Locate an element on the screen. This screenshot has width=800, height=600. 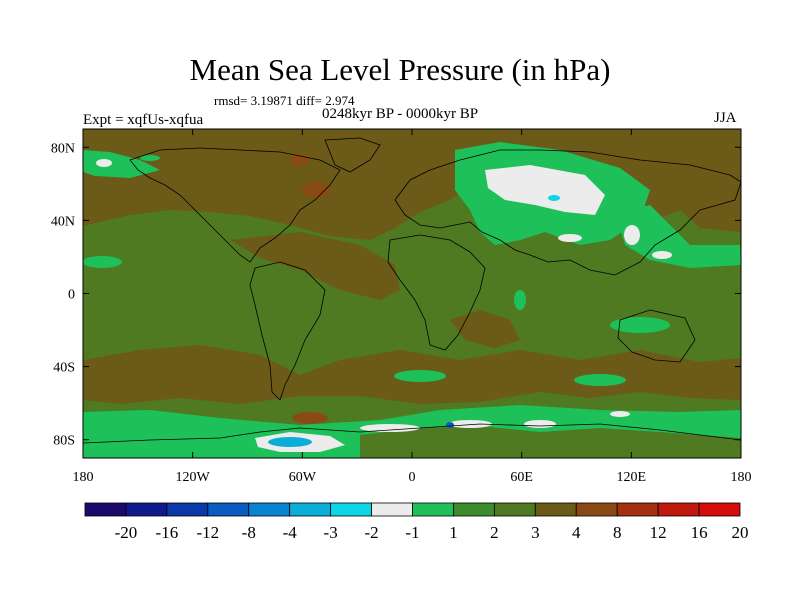
colorbar-label: 1 is located at coordinates (453, 532).